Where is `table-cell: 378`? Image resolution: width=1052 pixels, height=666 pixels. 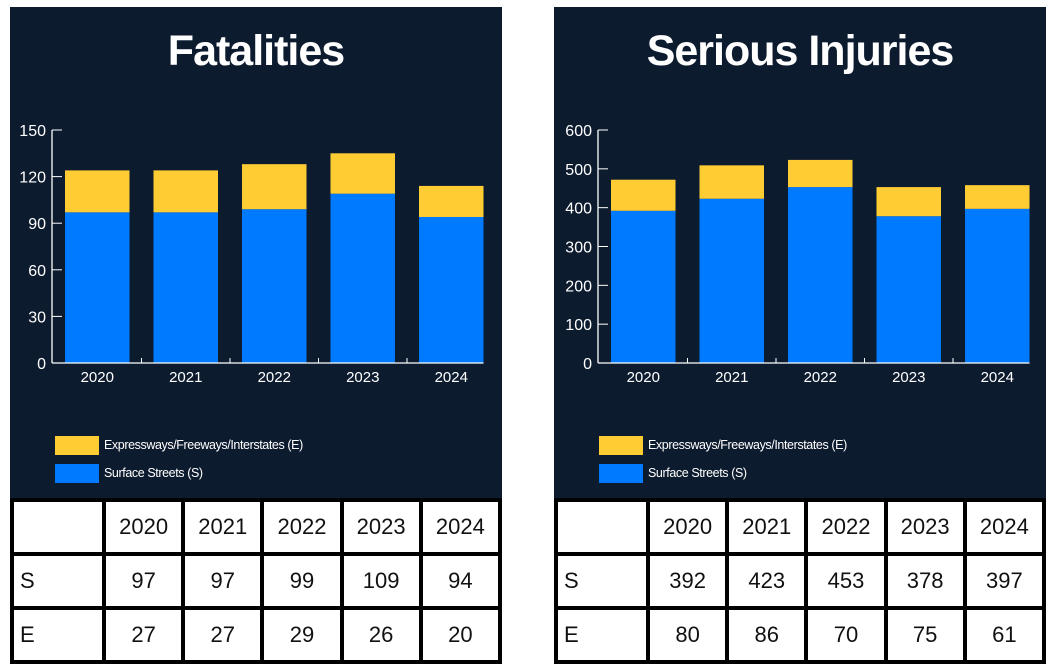
table-cell: 378 is located at coordinates (925, 581).